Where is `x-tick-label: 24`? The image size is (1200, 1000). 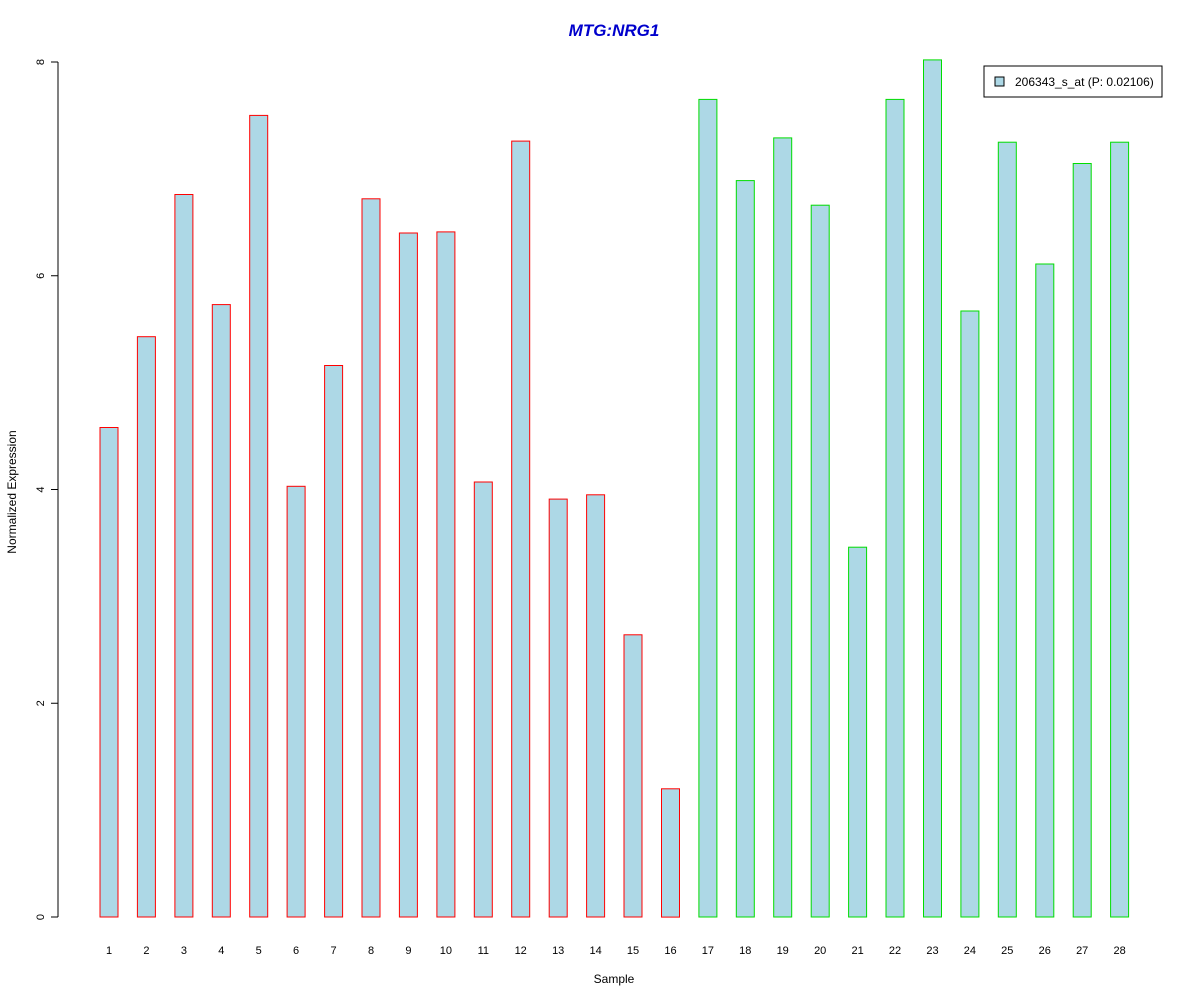
x-tick-label: 24 is located at coordinates (970, 951).